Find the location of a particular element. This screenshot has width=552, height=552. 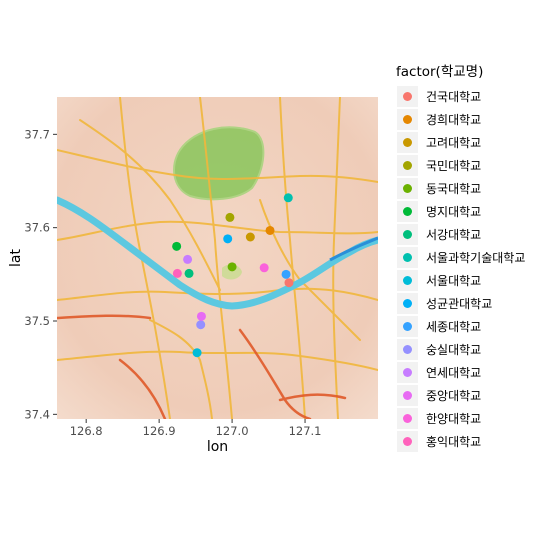

park-area is located at coordinates (219, 163).